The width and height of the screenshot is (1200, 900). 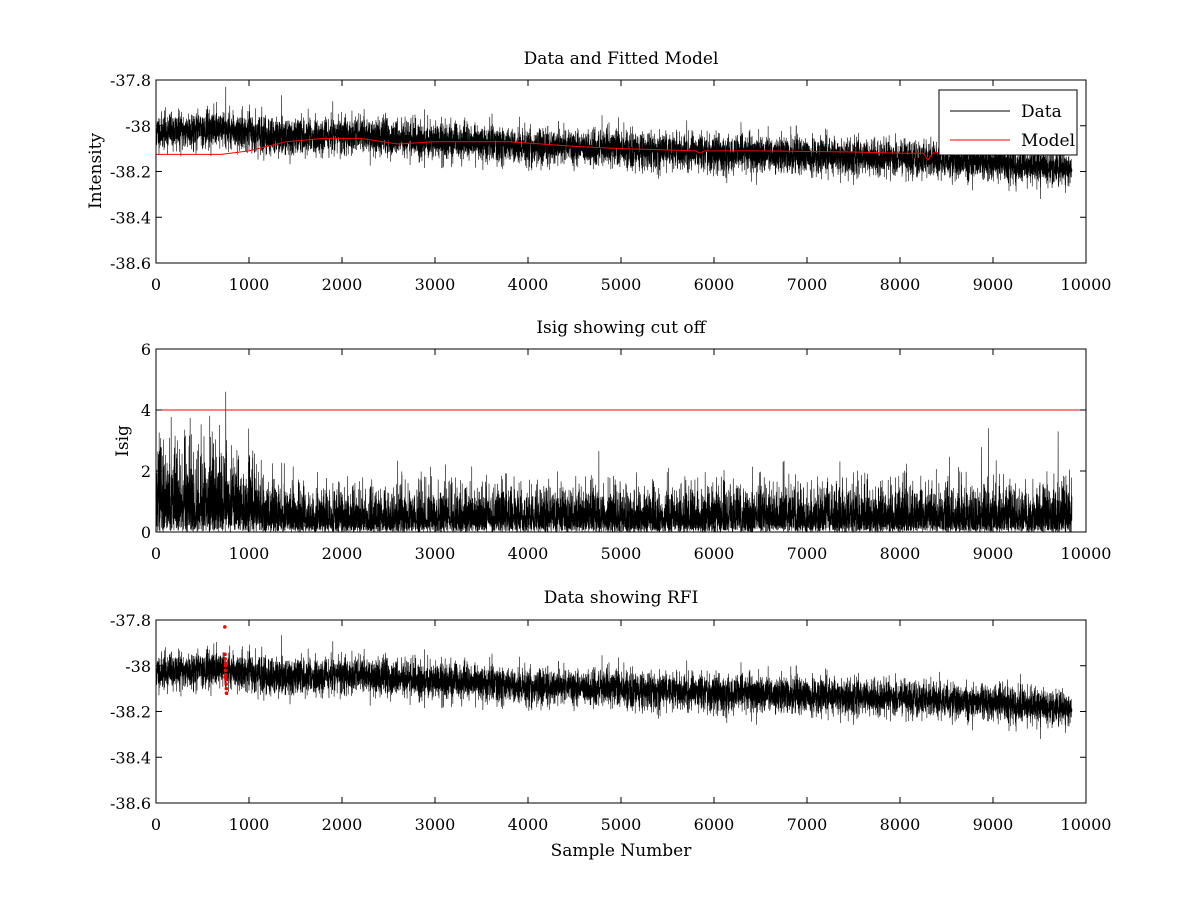 I want to click on bottom-series-data, so click(x=614, y=687).